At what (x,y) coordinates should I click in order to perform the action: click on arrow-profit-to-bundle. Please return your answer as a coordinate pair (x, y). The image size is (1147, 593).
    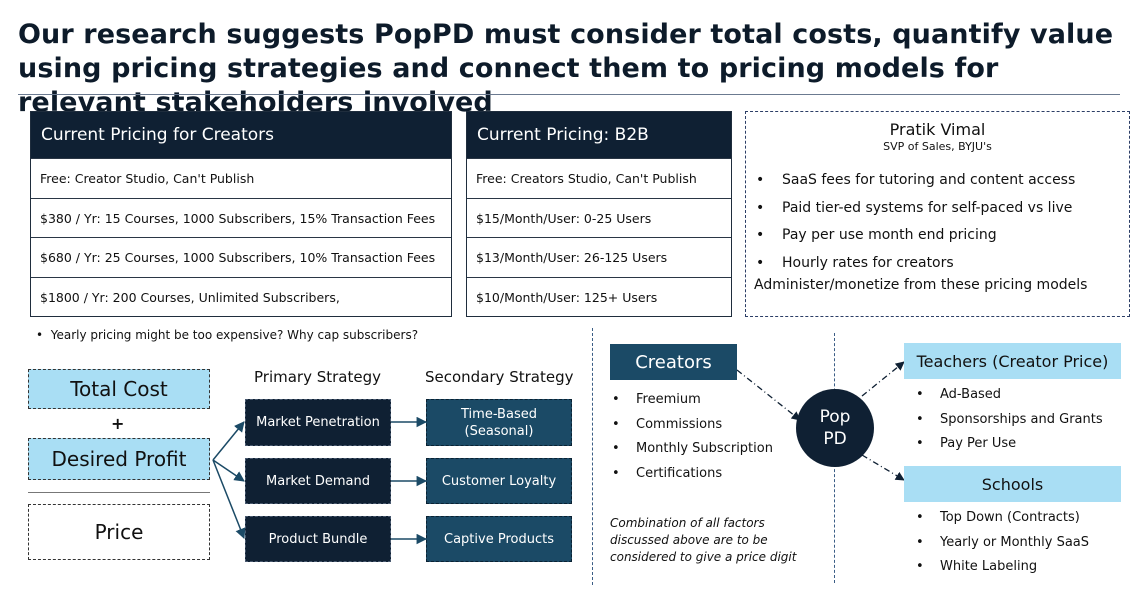
    Looking at the image, I should click on (229, 499).